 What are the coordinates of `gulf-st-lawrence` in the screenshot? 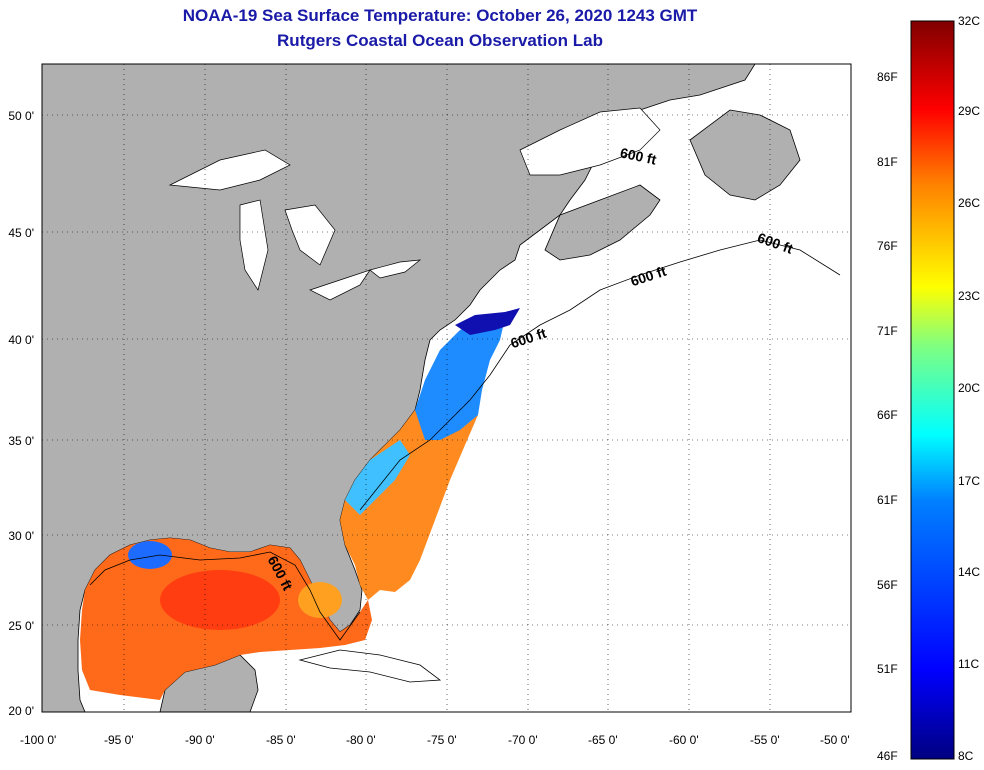 It's located at (590, 141).